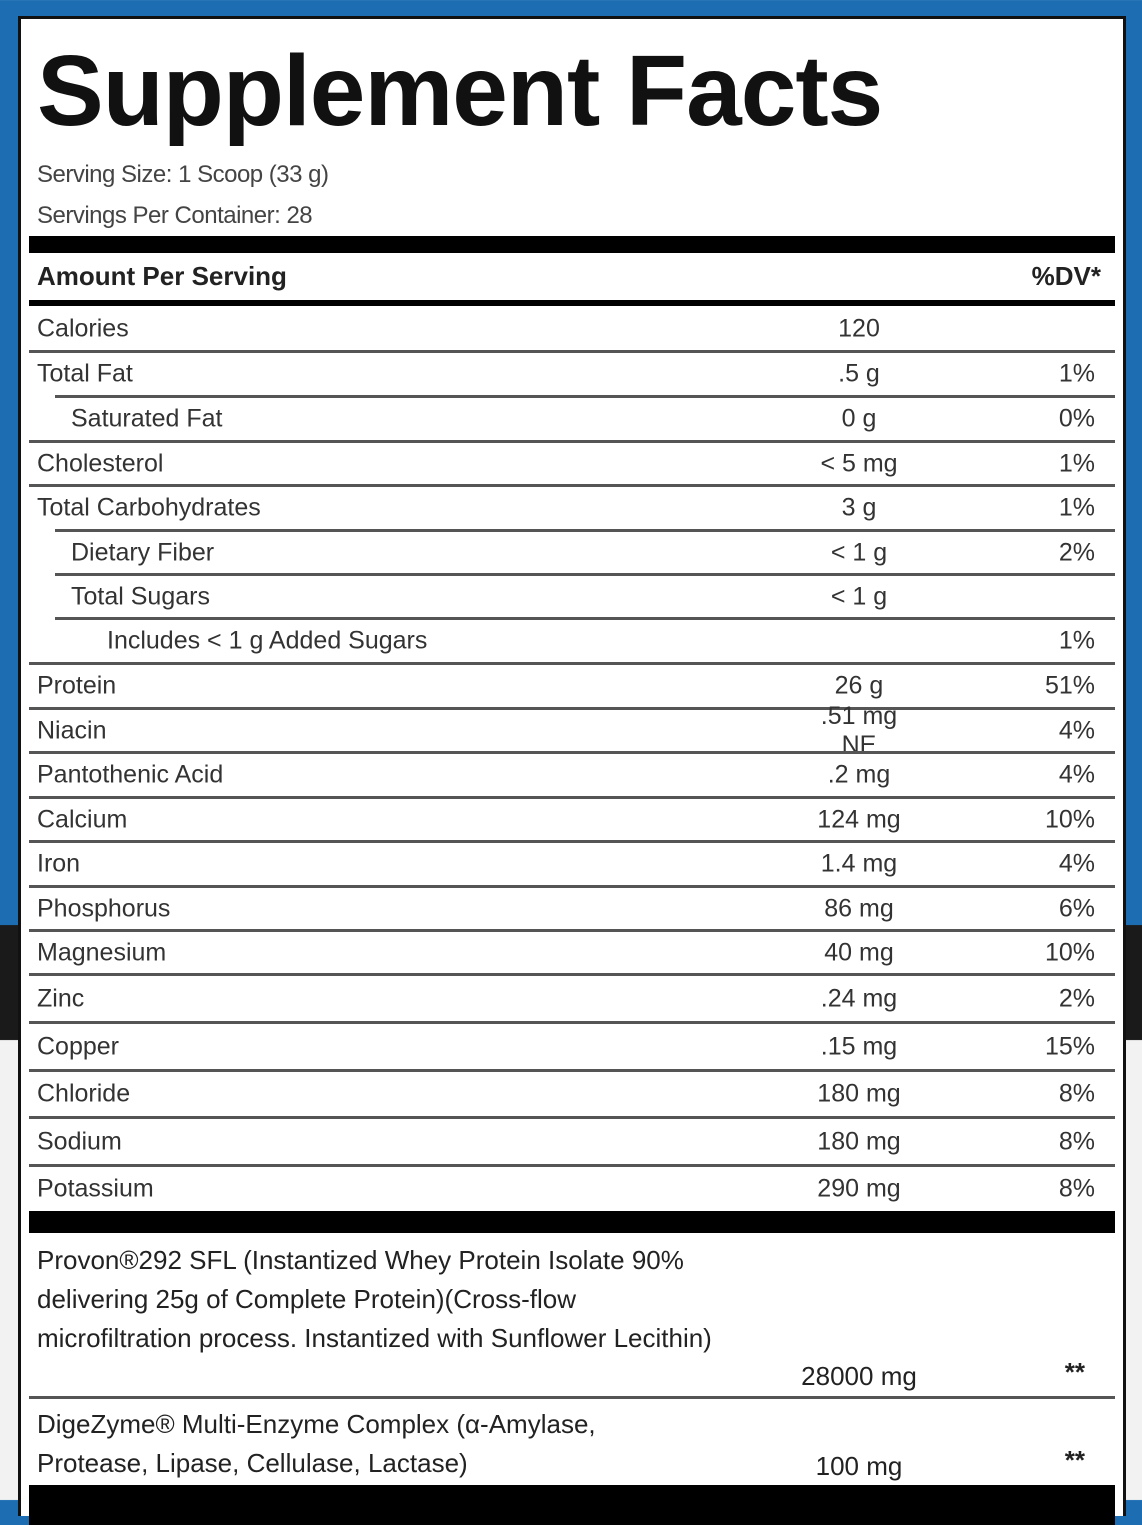 Image resolution: width=1142 pixels, height=1525 pixels. I want to click on nutrient-amount: 26 g, so click(859, 685).